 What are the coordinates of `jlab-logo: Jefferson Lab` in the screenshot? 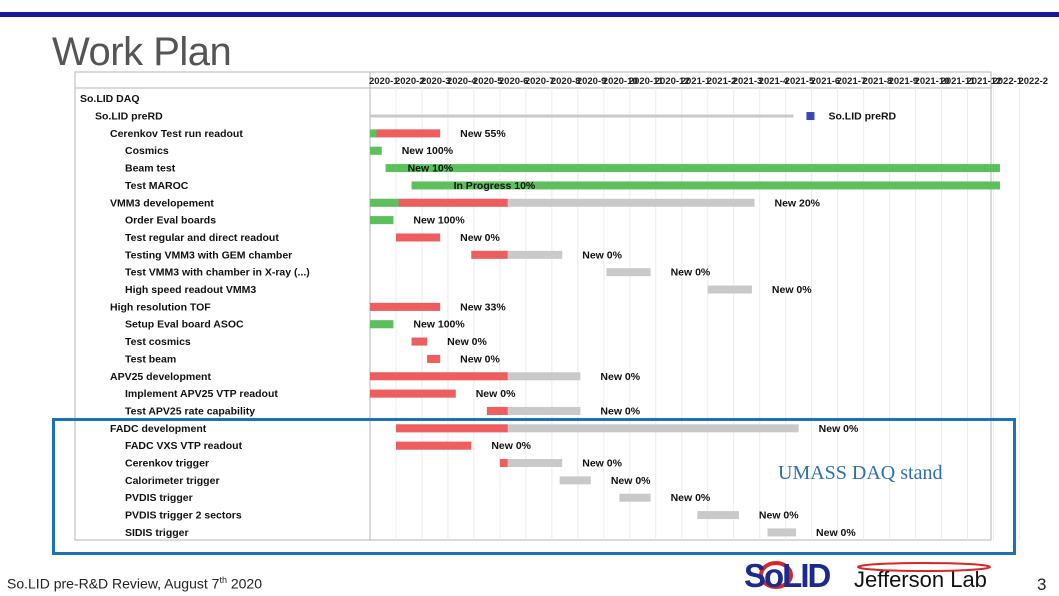 It's located at (922, 577).